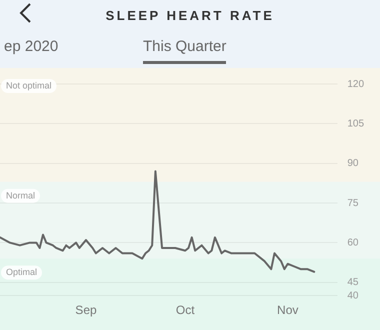  What do you see at coordinates (29, 85) in the screenshot?
I see `band-label: Not optimal` at bounding box center [29, 85].